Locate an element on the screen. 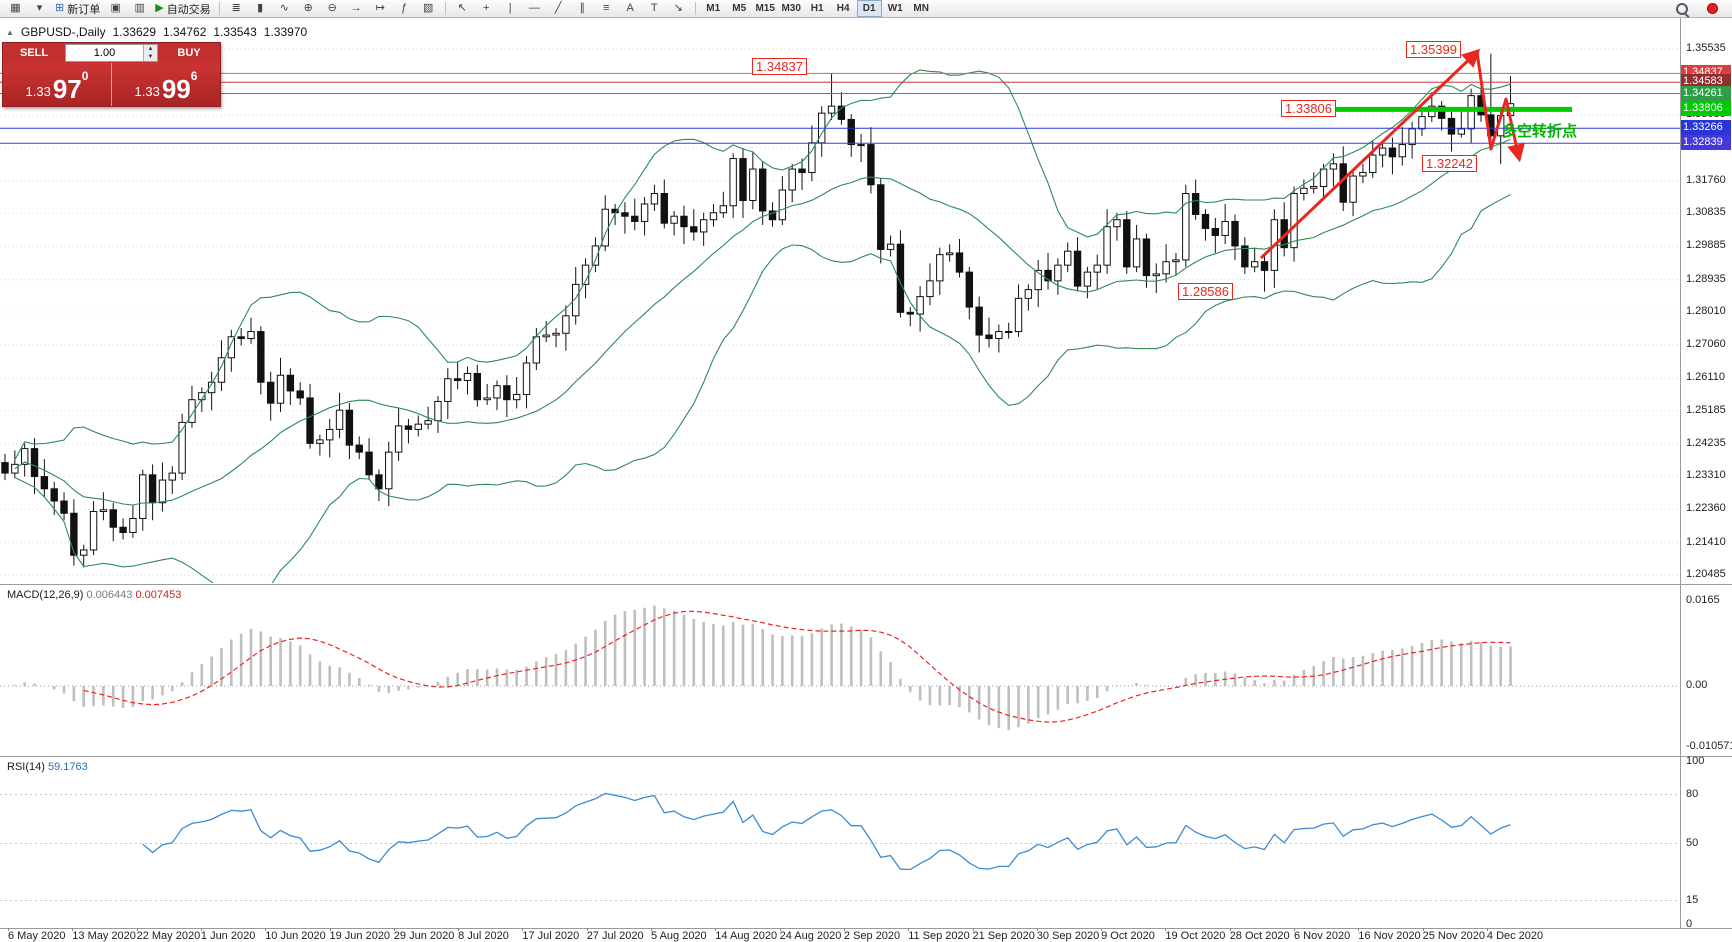 The width and height of the screenshot is (1732, 942). timeframe-h1: H1 is located at coordinates (817, 8).